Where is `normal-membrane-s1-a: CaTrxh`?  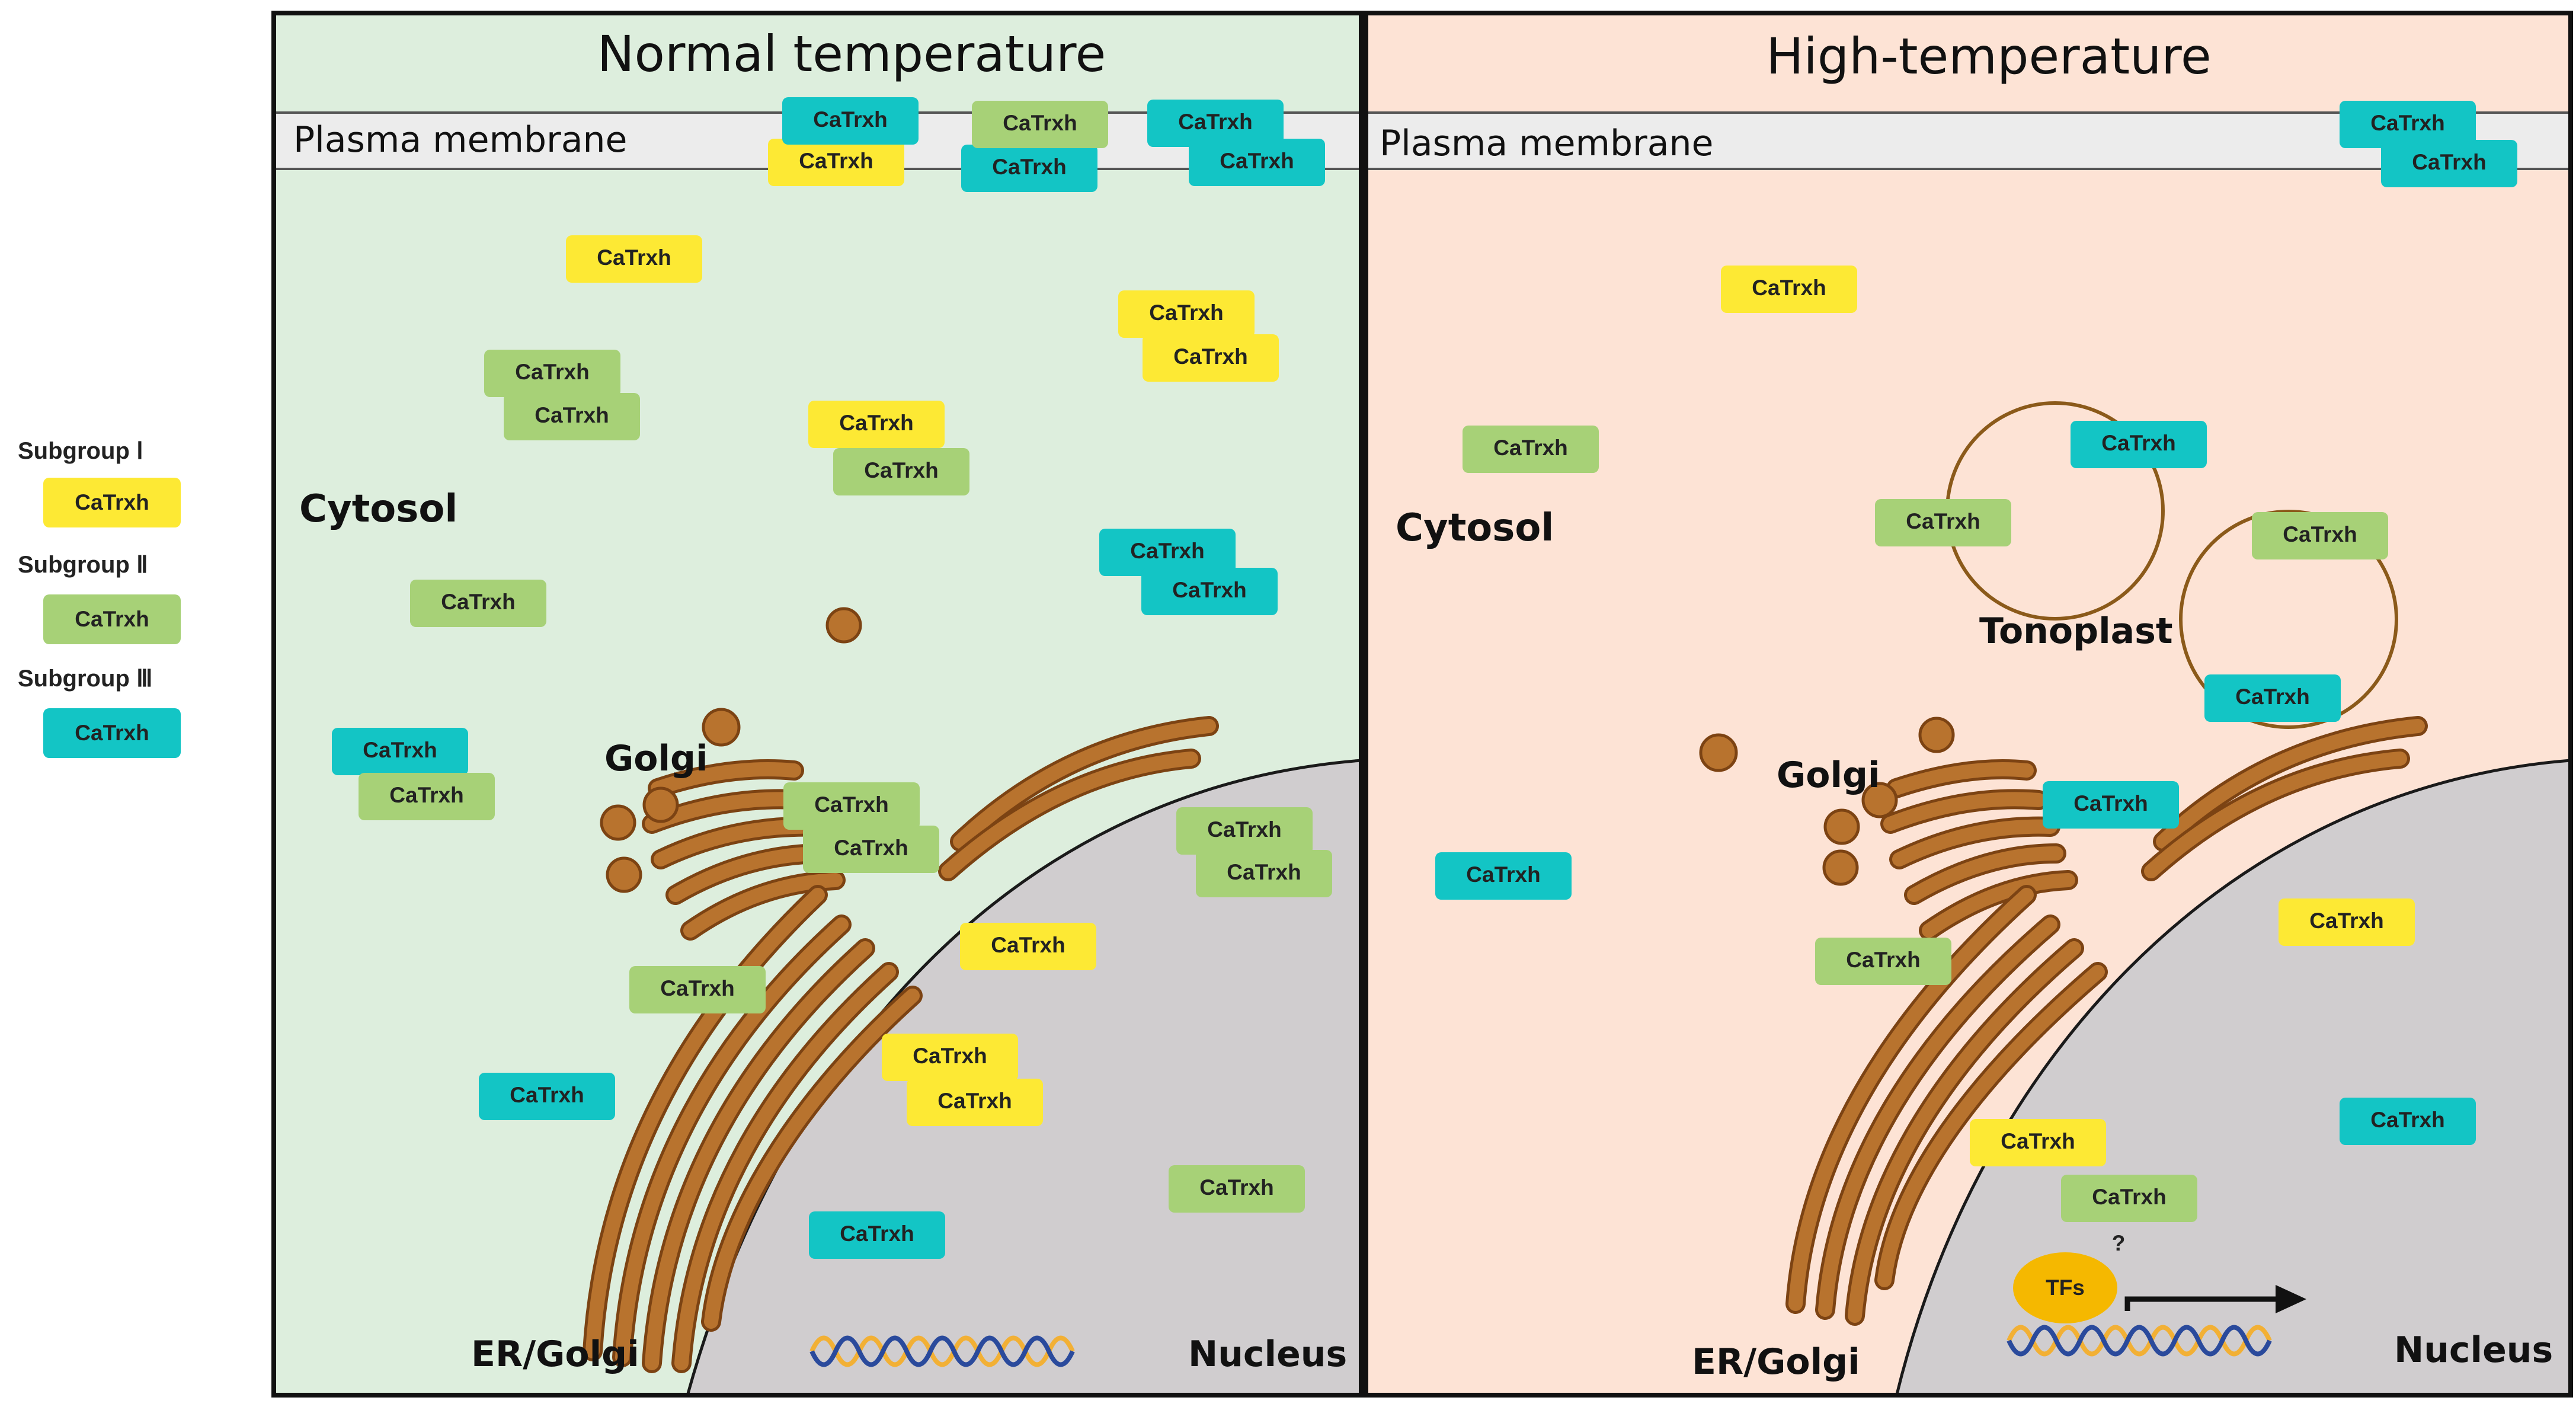 normal-membrane-s1-a: CaTrxh is located at coordinates (850, 121).